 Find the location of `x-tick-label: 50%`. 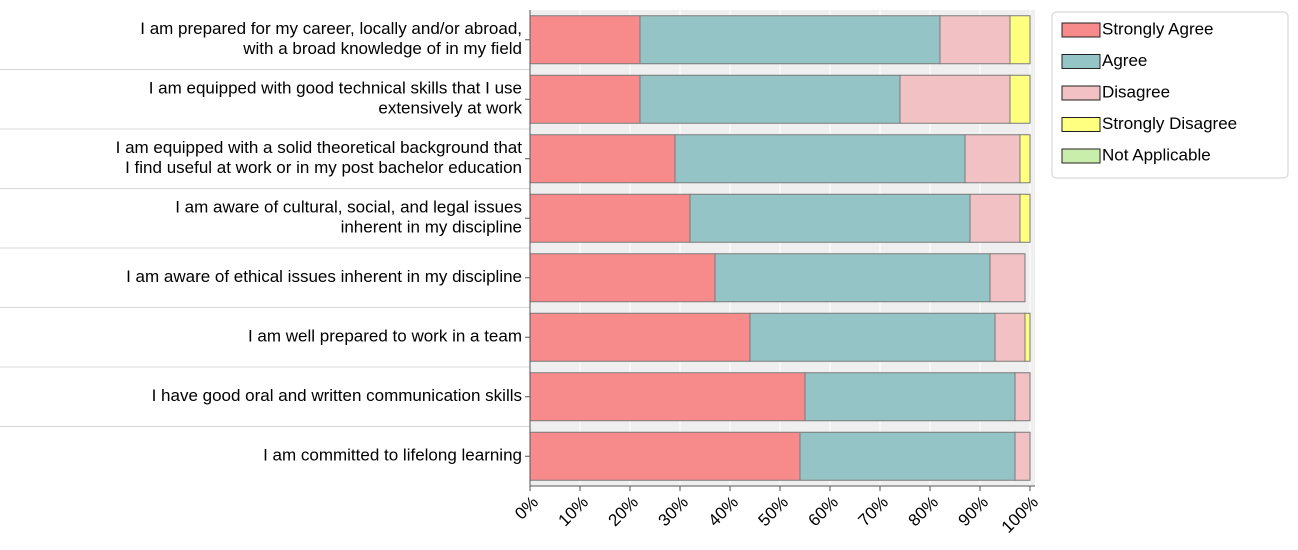

x-tick-label: 50% is located at coordinates (773, 511).